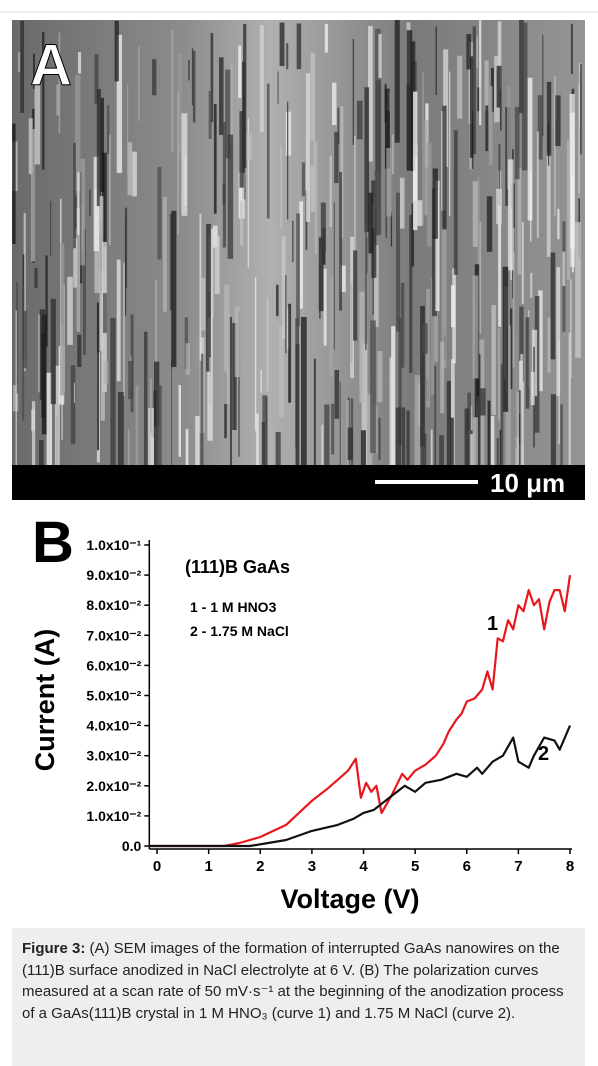  What do you see at coordinates (113, 665) in the screenshot?
I see `y-tick-label: 6.0x10⁻²` at bounding box center [113, 665].